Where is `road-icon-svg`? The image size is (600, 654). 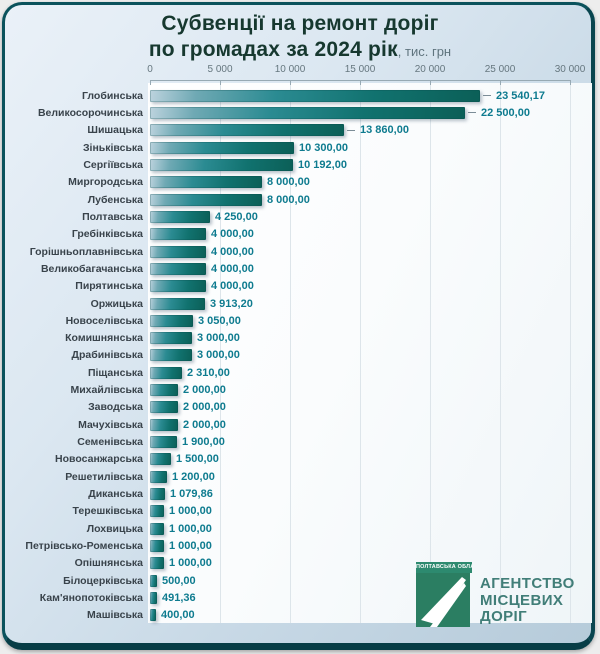
road-icon-svg is located at coordinates (443, 600).